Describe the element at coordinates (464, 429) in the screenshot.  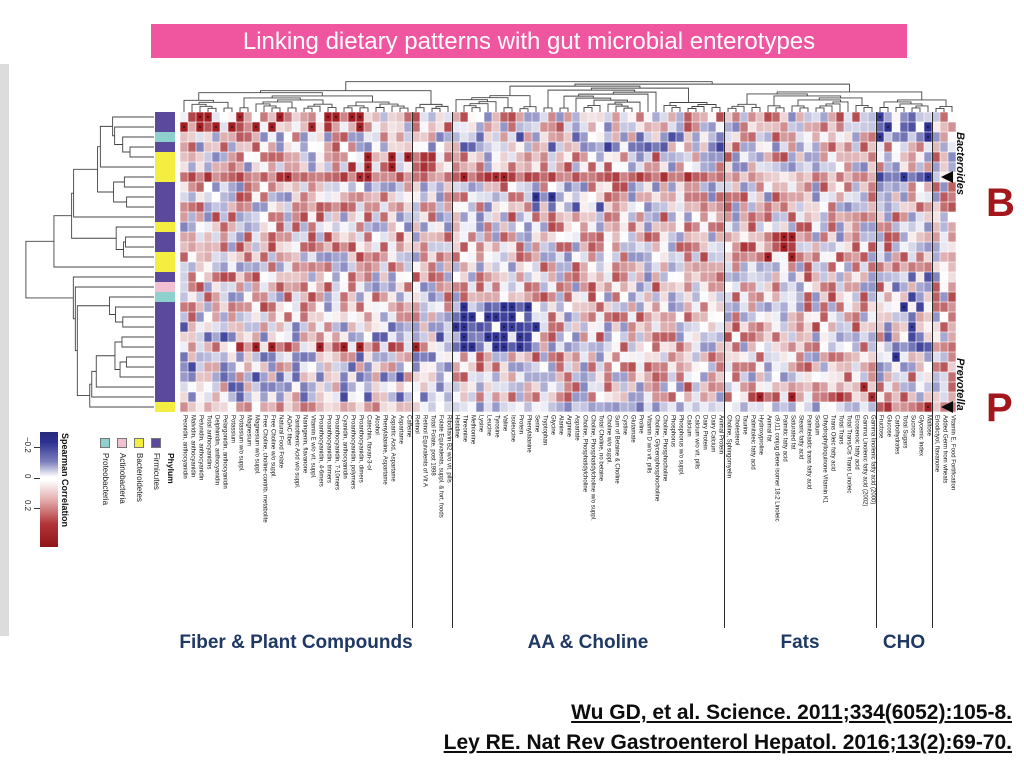
I see `column-label: Threonine` at that location.